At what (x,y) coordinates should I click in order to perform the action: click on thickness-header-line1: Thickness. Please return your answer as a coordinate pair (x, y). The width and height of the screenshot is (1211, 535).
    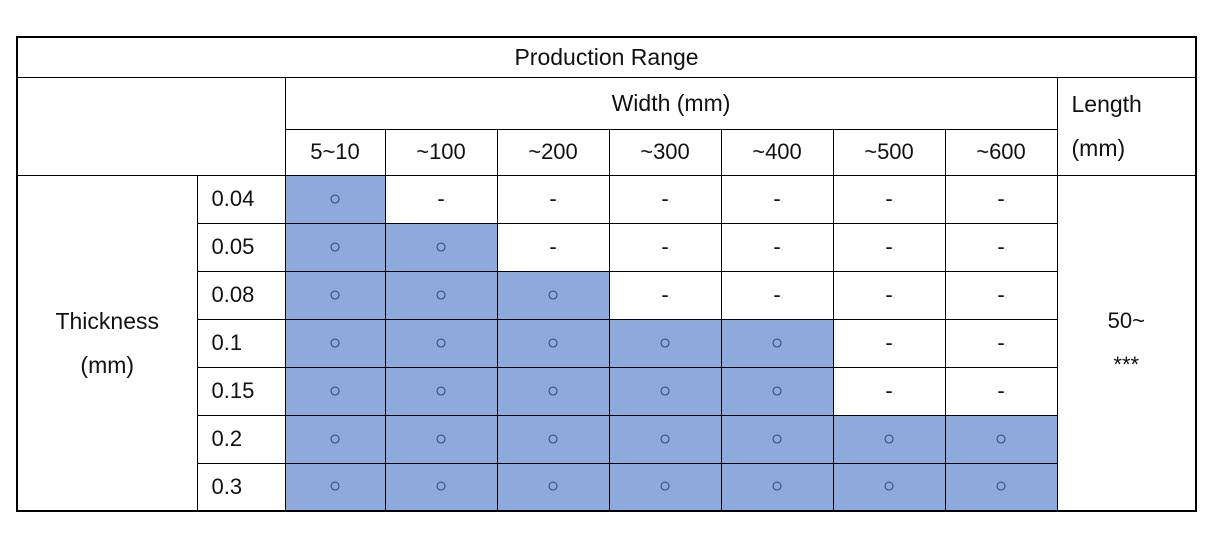
    Looking at the image, I should click on (107, 320).